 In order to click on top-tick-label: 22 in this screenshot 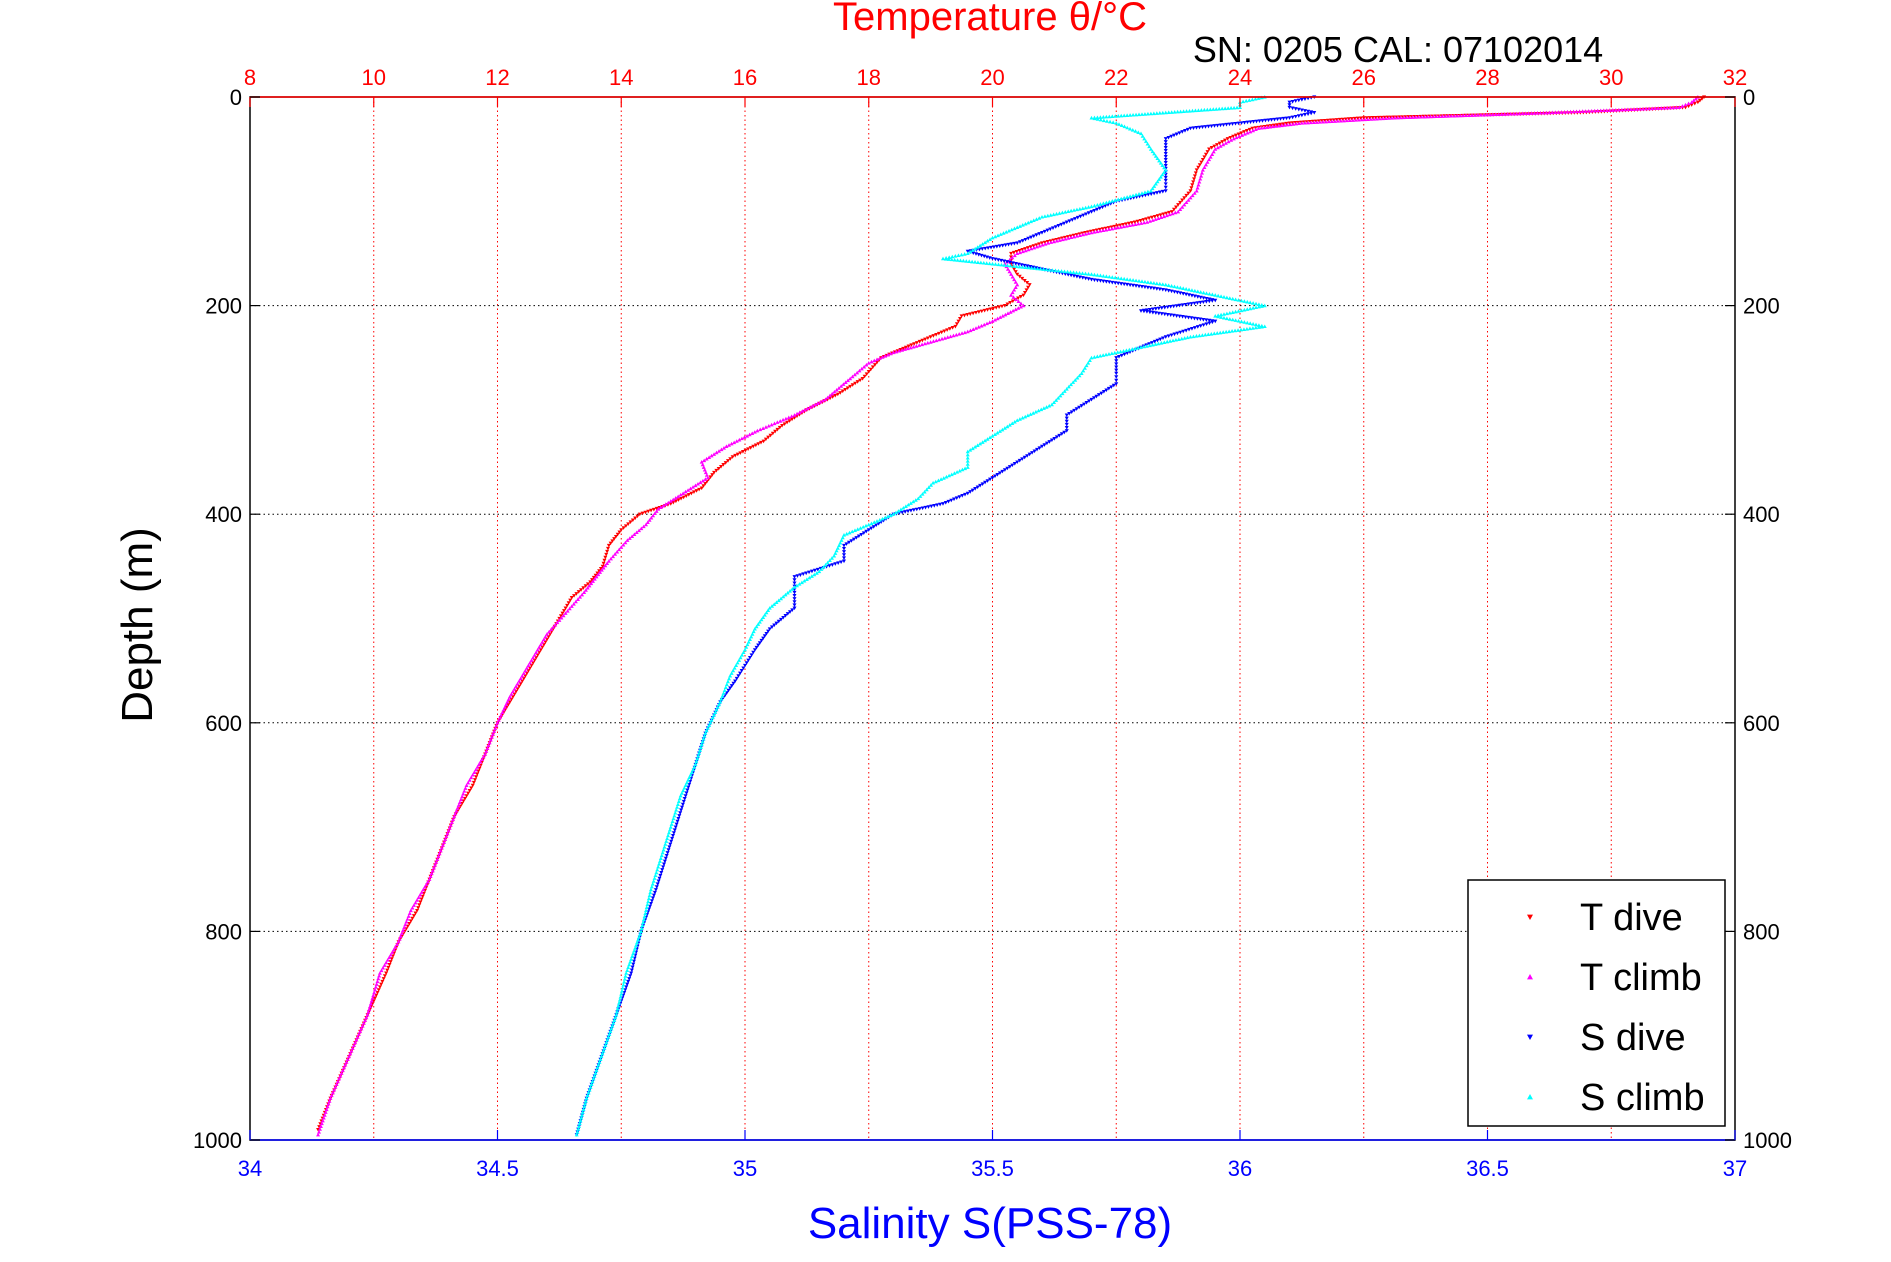, I will do `click(1116, 77)`.